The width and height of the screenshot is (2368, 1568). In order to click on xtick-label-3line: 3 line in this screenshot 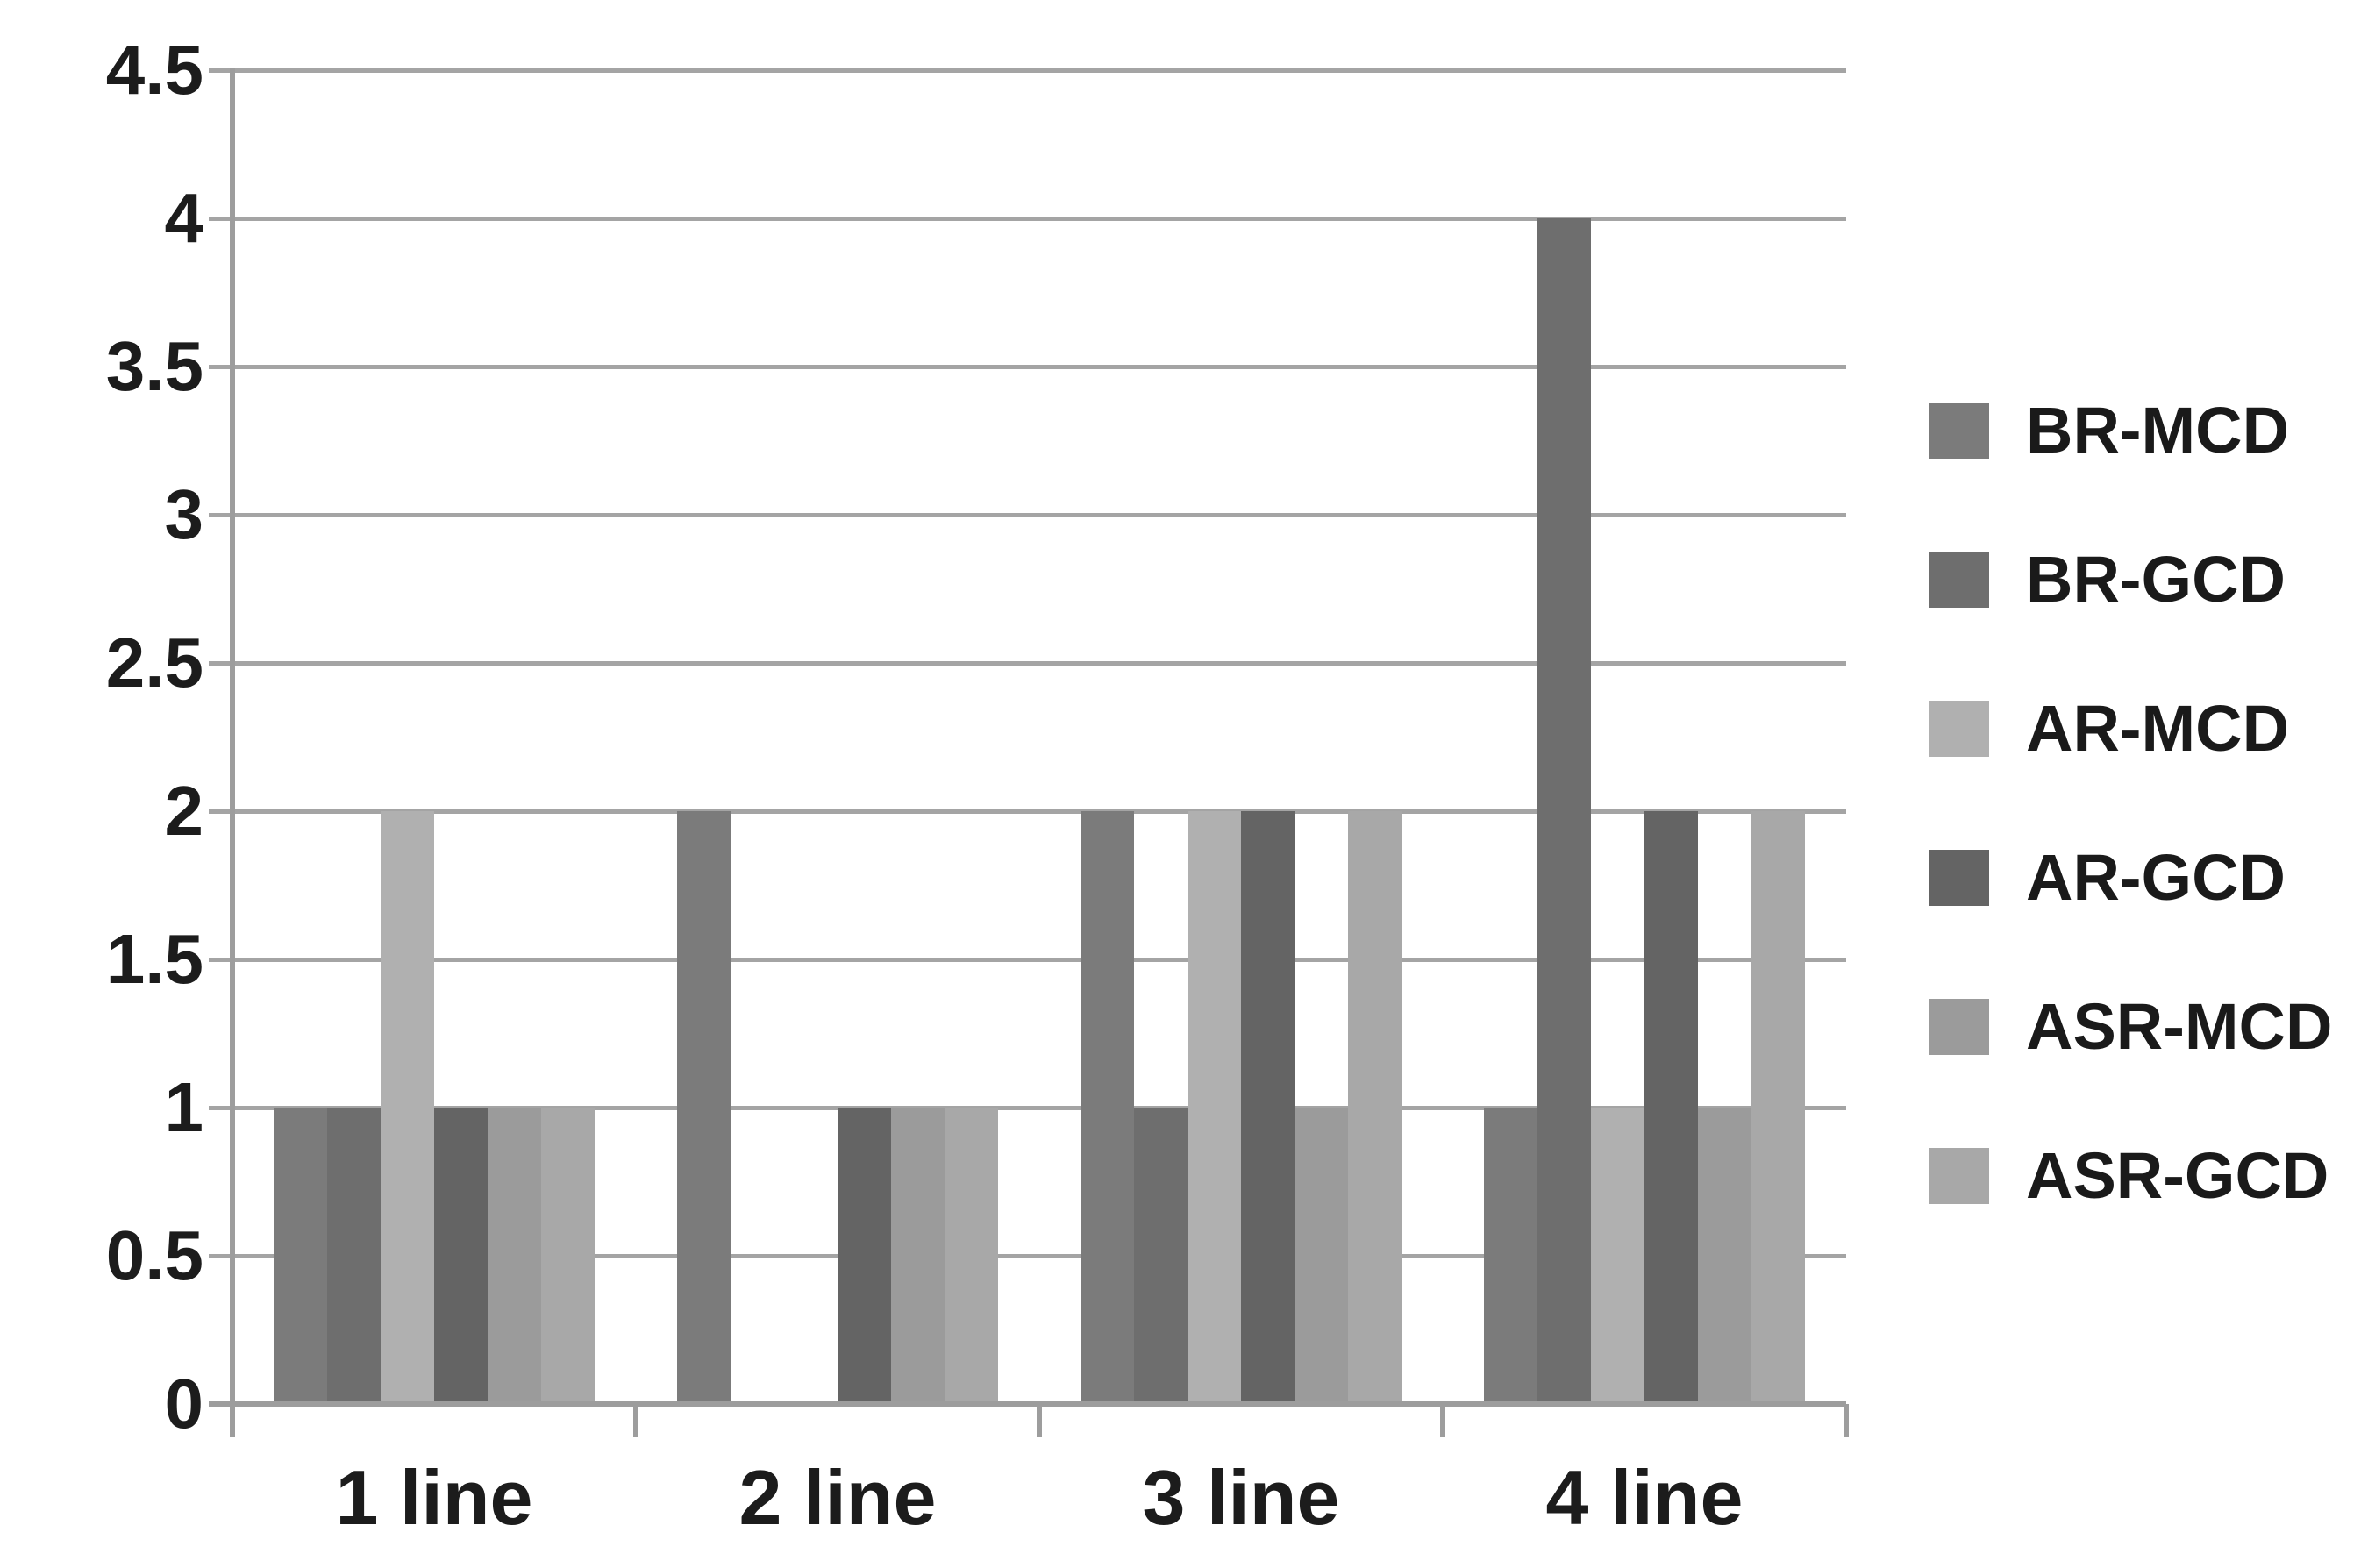, I will do `click(1241, 1497)`.